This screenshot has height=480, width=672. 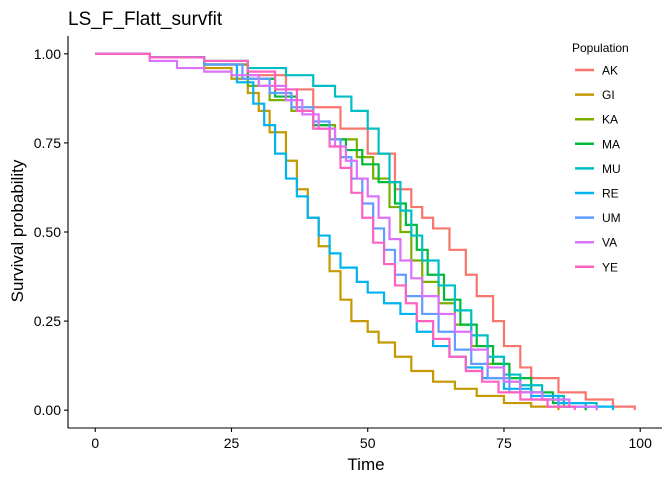 I want to click on x-tick-label: 50, so click(x=368, y=443).